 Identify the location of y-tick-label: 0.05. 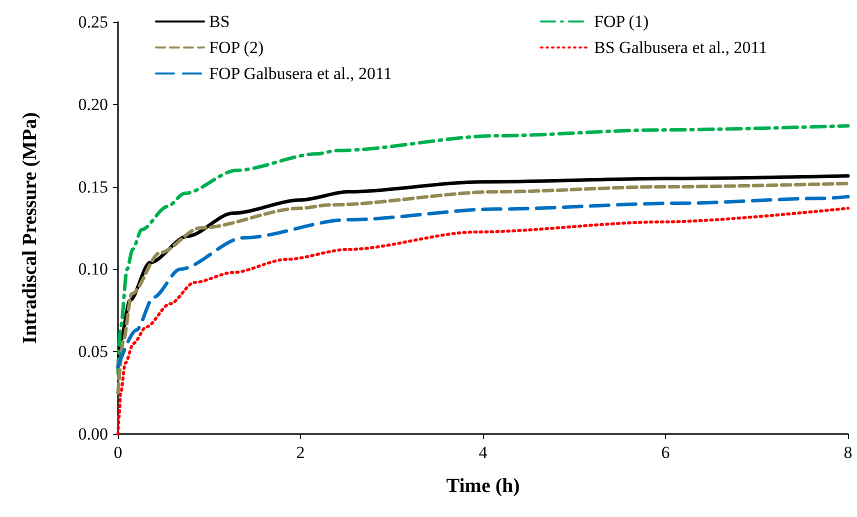
(93, 352).